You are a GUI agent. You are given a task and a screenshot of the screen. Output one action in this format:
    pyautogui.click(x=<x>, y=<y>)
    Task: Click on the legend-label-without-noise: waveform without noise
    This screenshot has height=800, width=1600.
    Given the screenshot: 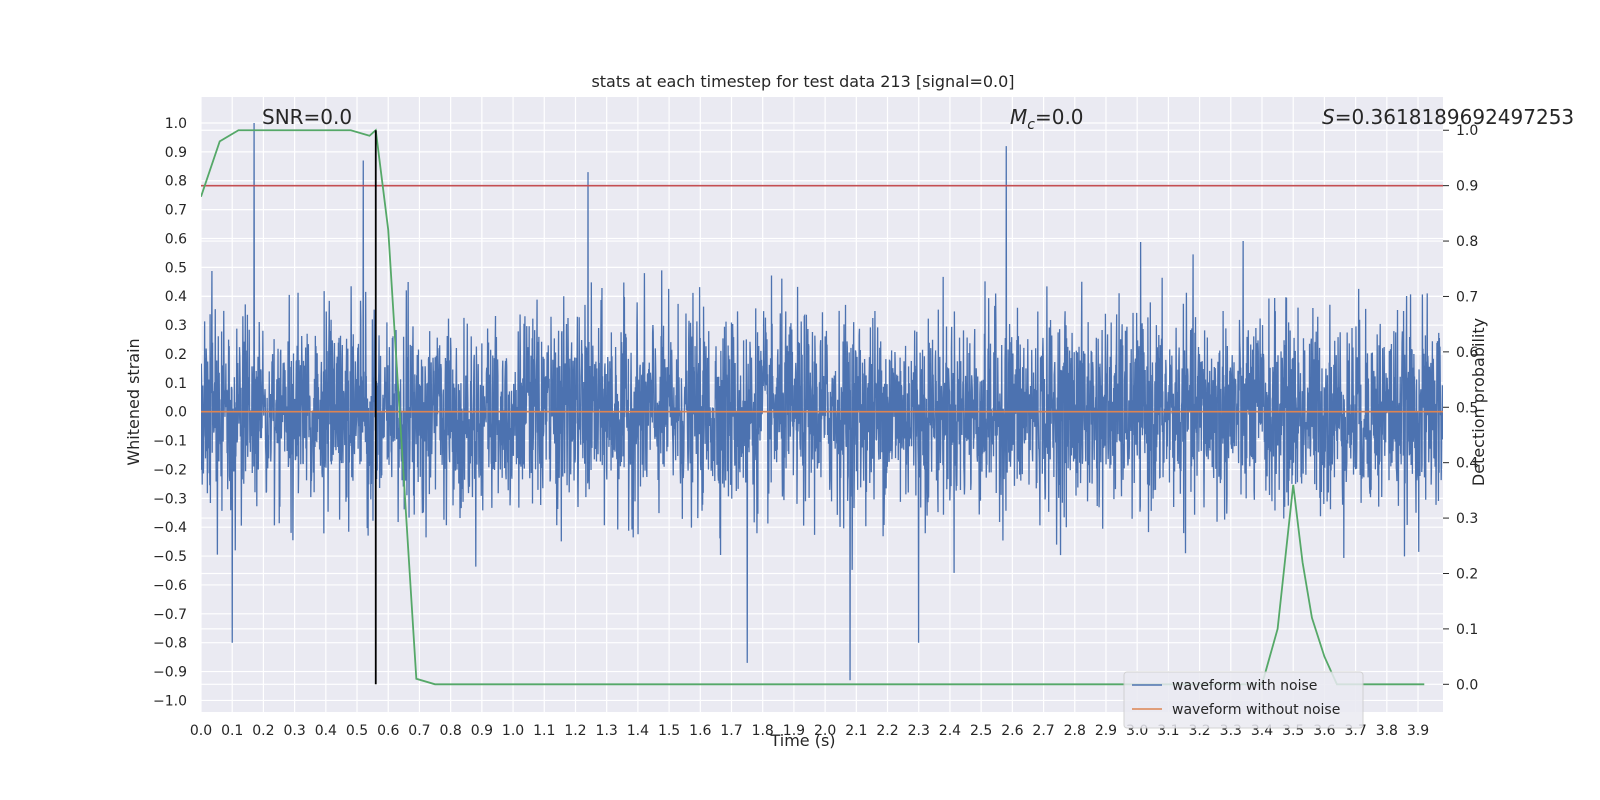 What is the action you would take?
    pyautogui.click(x=1256, y=710)
    